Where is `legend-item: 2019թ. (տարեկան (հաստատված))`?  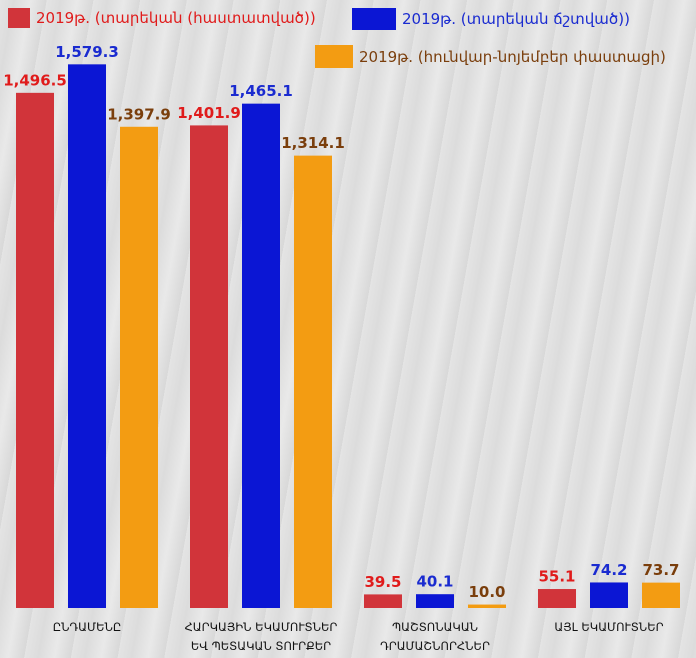
legend-item: 2019թ. (տարեկան (հաստատված)) is located at coordinates (162, 18).